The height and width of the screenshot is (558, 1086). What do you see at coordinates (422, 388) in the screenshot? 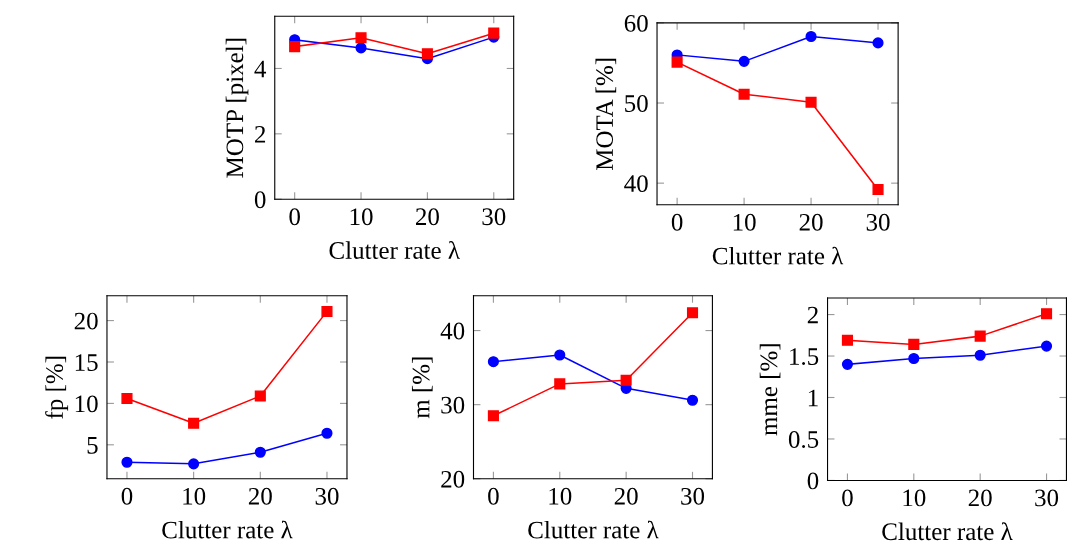
I see `y-axis-title: m [%]` at bounding box center [422, 388].